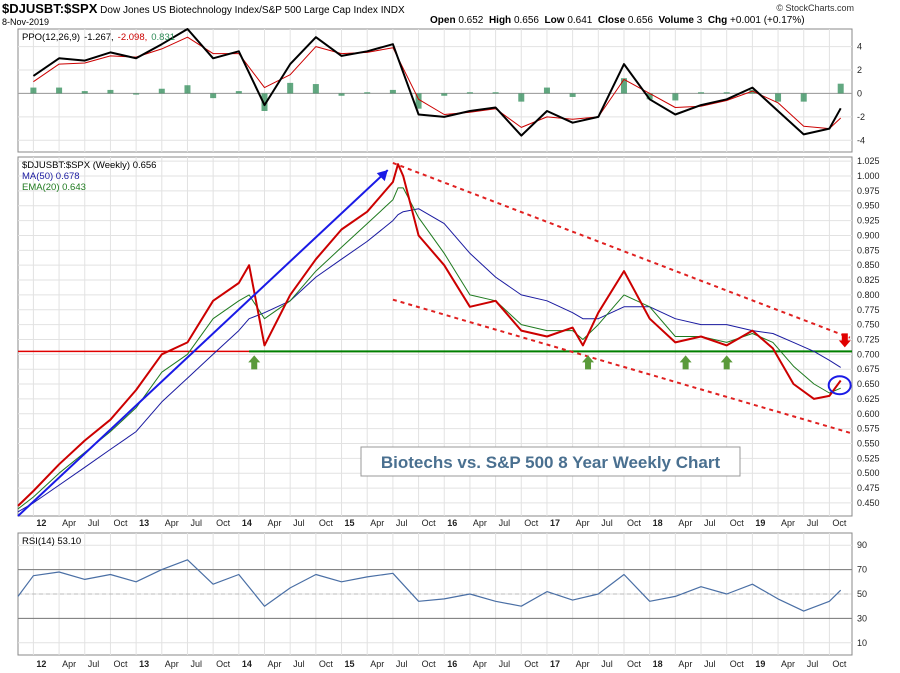  I want to click on ppo-y-tick-label: -4, so click(861, 140).